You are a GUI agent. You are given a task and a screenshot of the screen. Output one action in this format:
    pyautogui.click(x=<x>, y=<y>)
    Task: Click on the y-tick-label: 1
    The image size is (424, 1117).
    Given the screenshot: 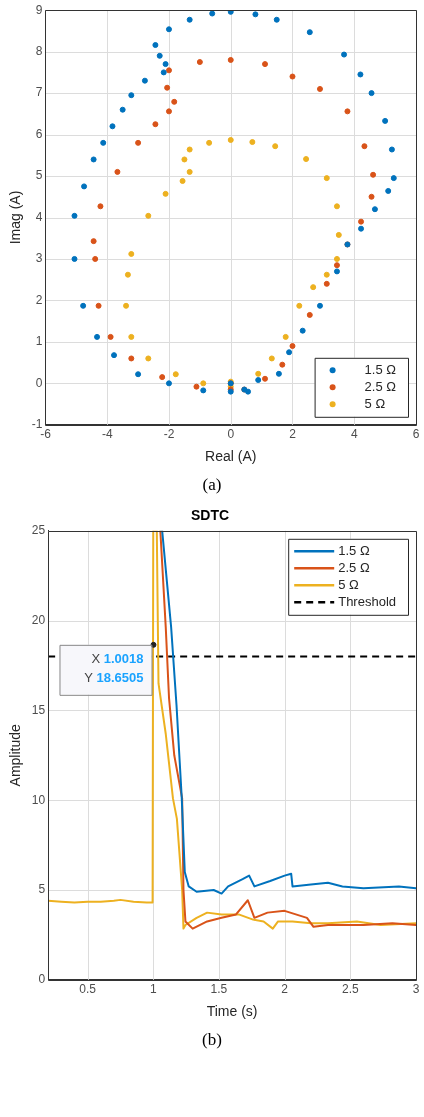 What is the action you would take?
    pyautogui.click(x=39, y=341)
    